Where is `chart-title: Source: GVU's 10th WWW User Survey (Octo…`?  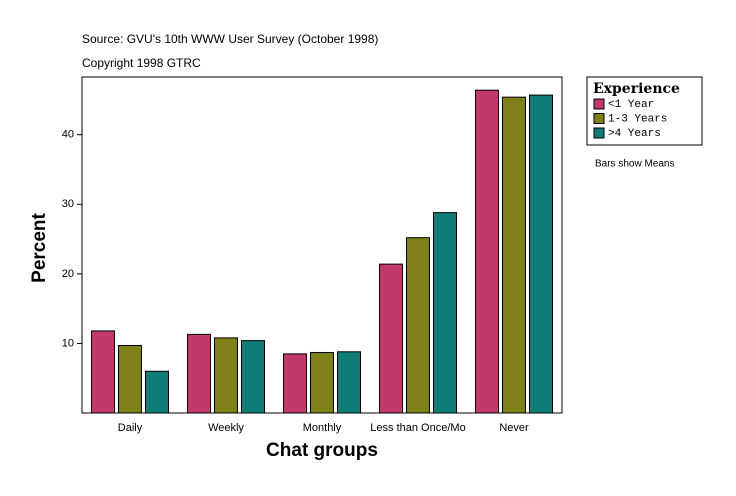
chart-title: Source: GVU's 10th WWW User Survey (Octo… is located at coordinates (230, 39).